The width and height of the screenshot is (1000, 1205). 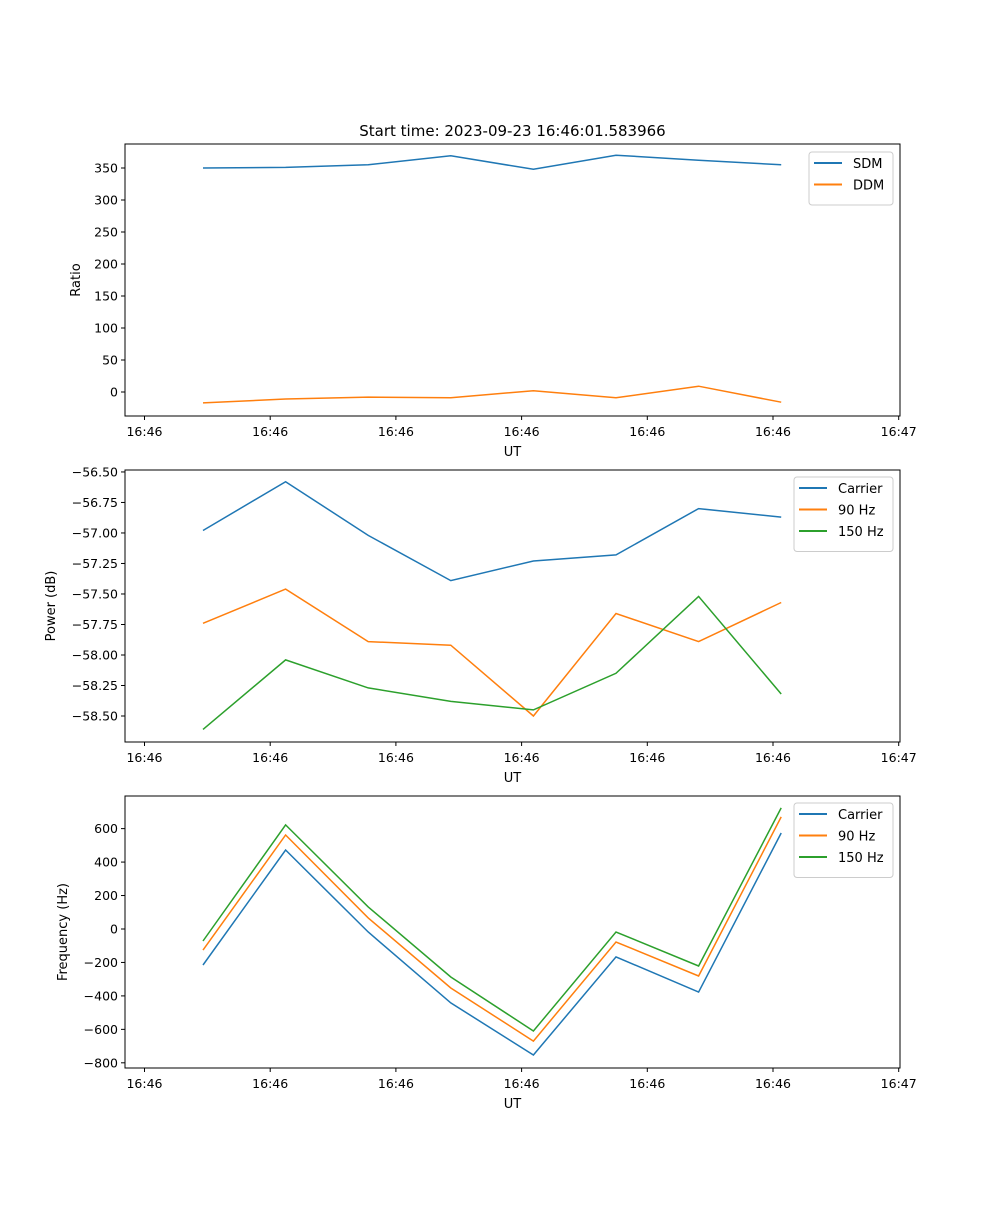 I want to click on y-tick-label: −58.25, so click(x=95, y=685).